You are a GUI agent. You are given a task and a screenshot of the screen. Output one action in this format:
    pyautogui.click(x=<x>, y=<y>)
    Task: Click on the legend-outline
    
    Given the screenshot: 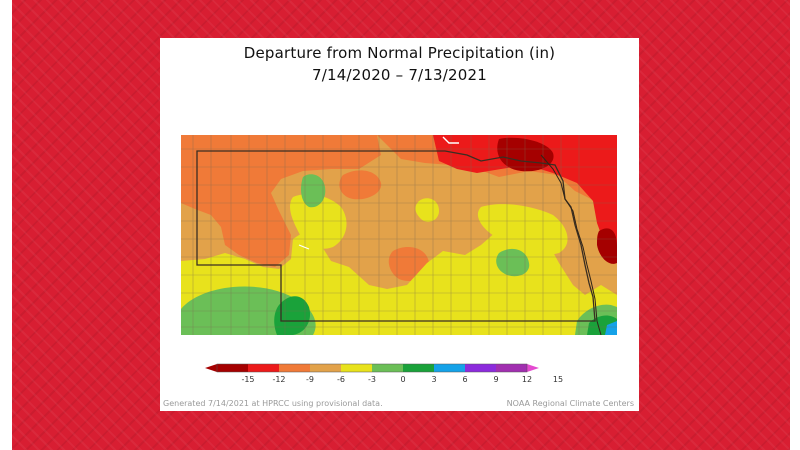 What is the action you would take?
    pyautogui.click(x=372, y=368)
    